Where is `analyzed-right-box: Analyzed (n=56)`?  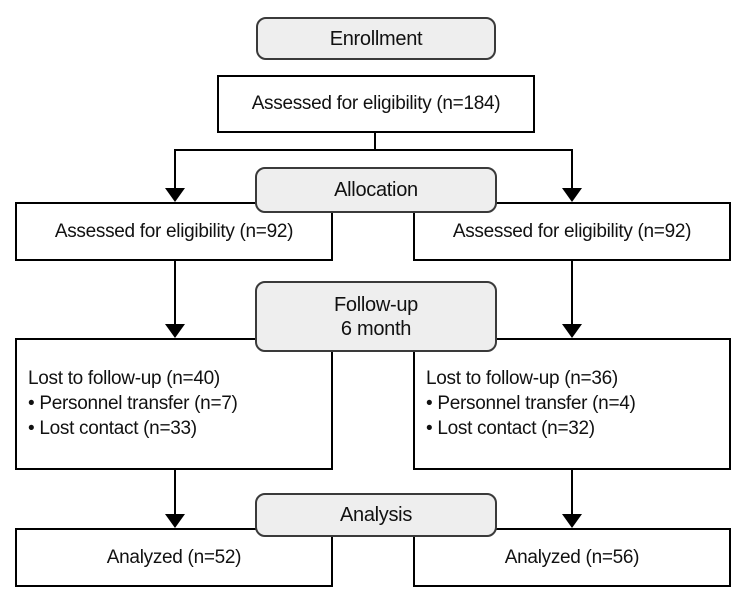 analyzed-right-box: Analyzed (n=56) is located at coordinates (572, 557).